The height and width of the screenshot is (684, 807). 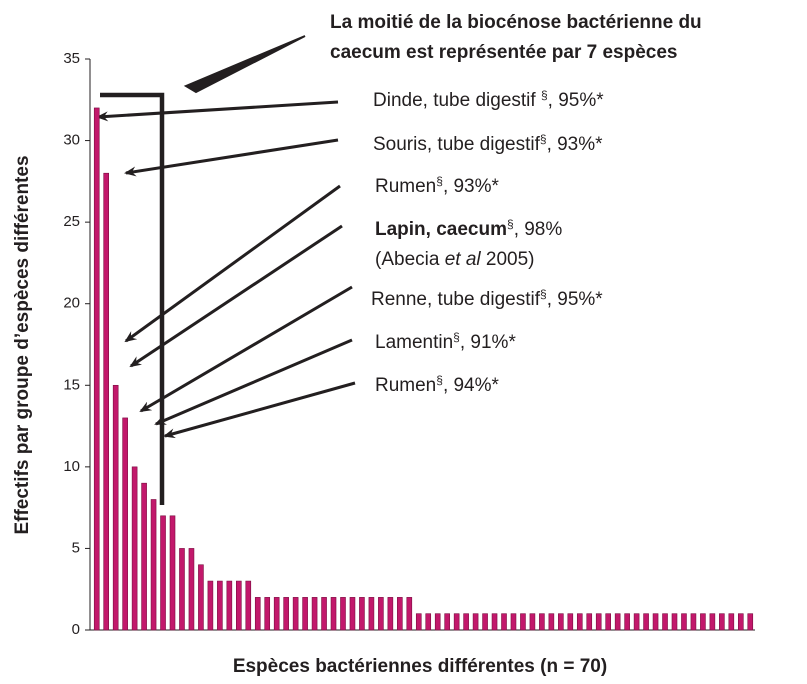 What do you see at coordinates (471, 186) in the screenshot?
I see `annotation-part: , 93%*` at bounding box center [471, 186].